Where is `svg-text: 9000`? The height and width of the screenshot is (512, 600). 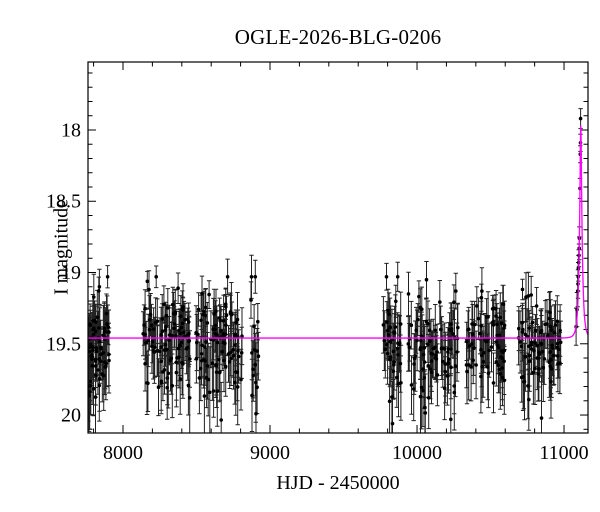
svg-text: 9000 is located at coordinates (270, 453).